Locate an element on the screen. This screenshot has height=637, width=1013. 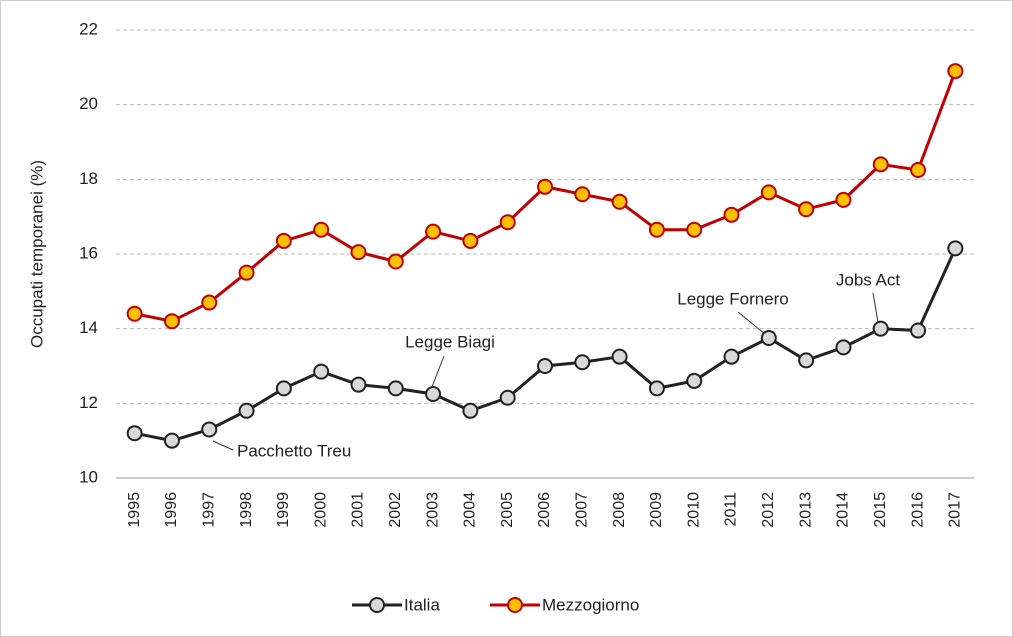
y-tick-label: 12 is located at coordinates (88, 402).